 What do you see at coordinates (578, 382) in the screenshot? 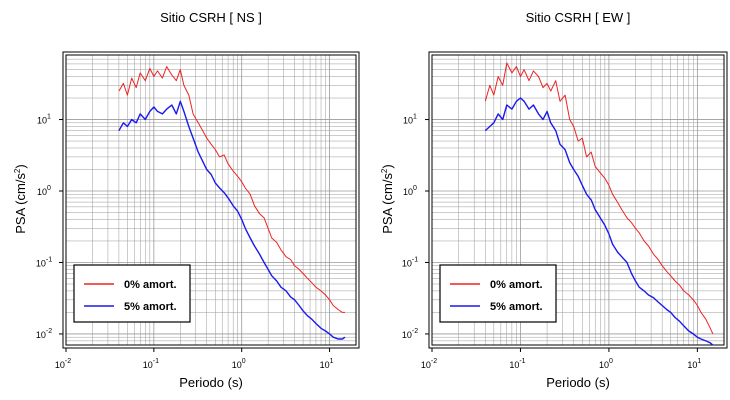
I see `chart-ew-xlabel: Periodo (s)` at bounding box center [578, 382].